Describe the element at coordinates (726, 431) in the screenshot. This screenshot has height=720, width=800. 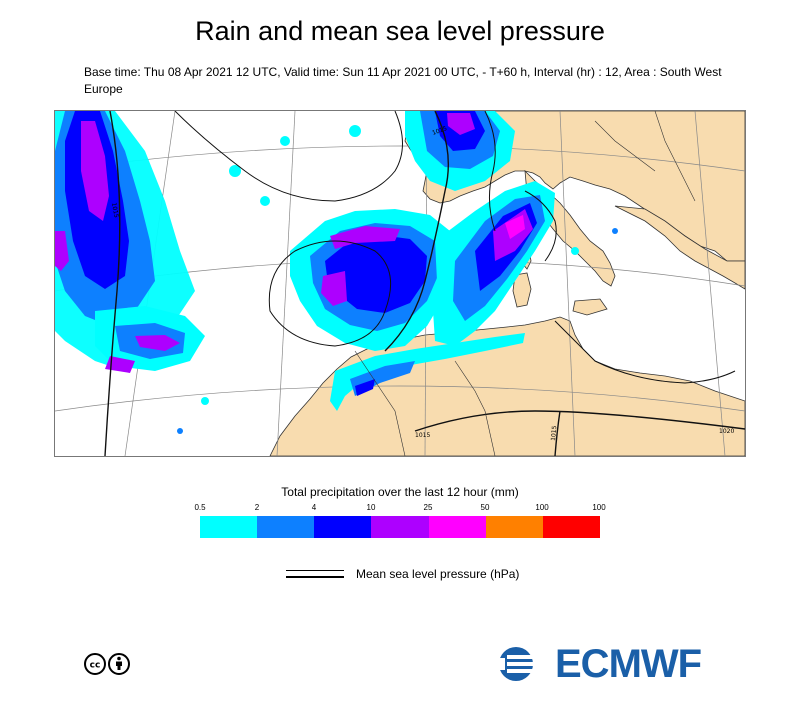
I see `isobar-label: 1020` at that location.